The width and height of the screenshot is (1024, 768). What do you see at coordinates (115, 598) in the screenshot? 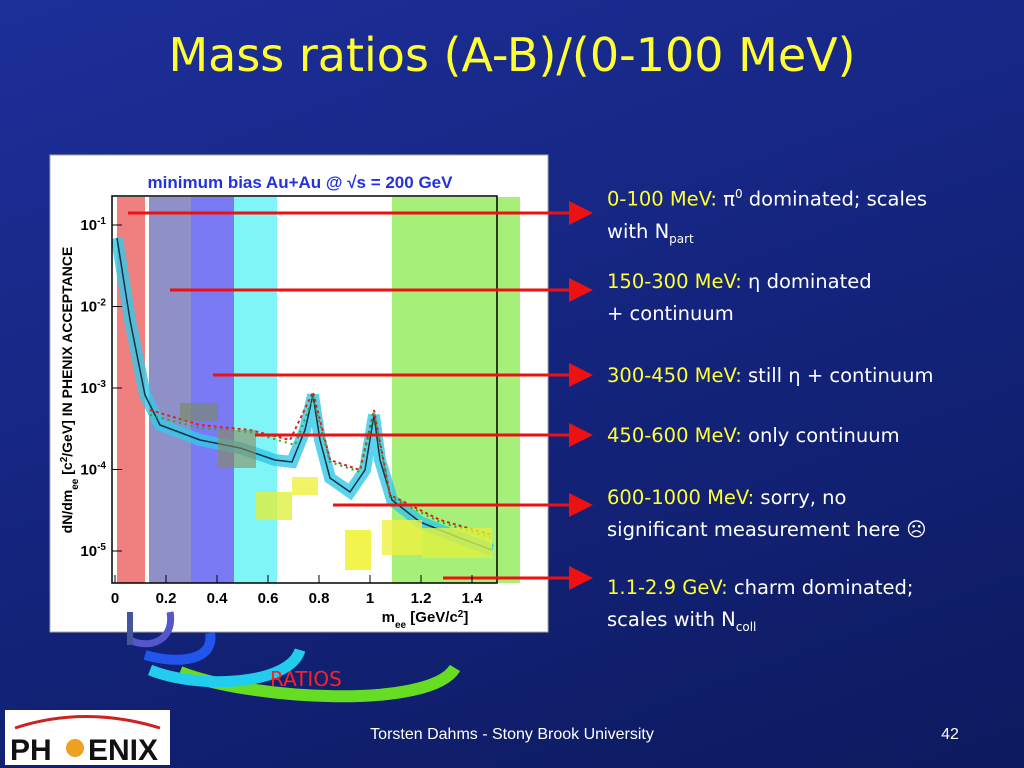
I see `x-tick-label: 0` at bounding box center [115, 598].